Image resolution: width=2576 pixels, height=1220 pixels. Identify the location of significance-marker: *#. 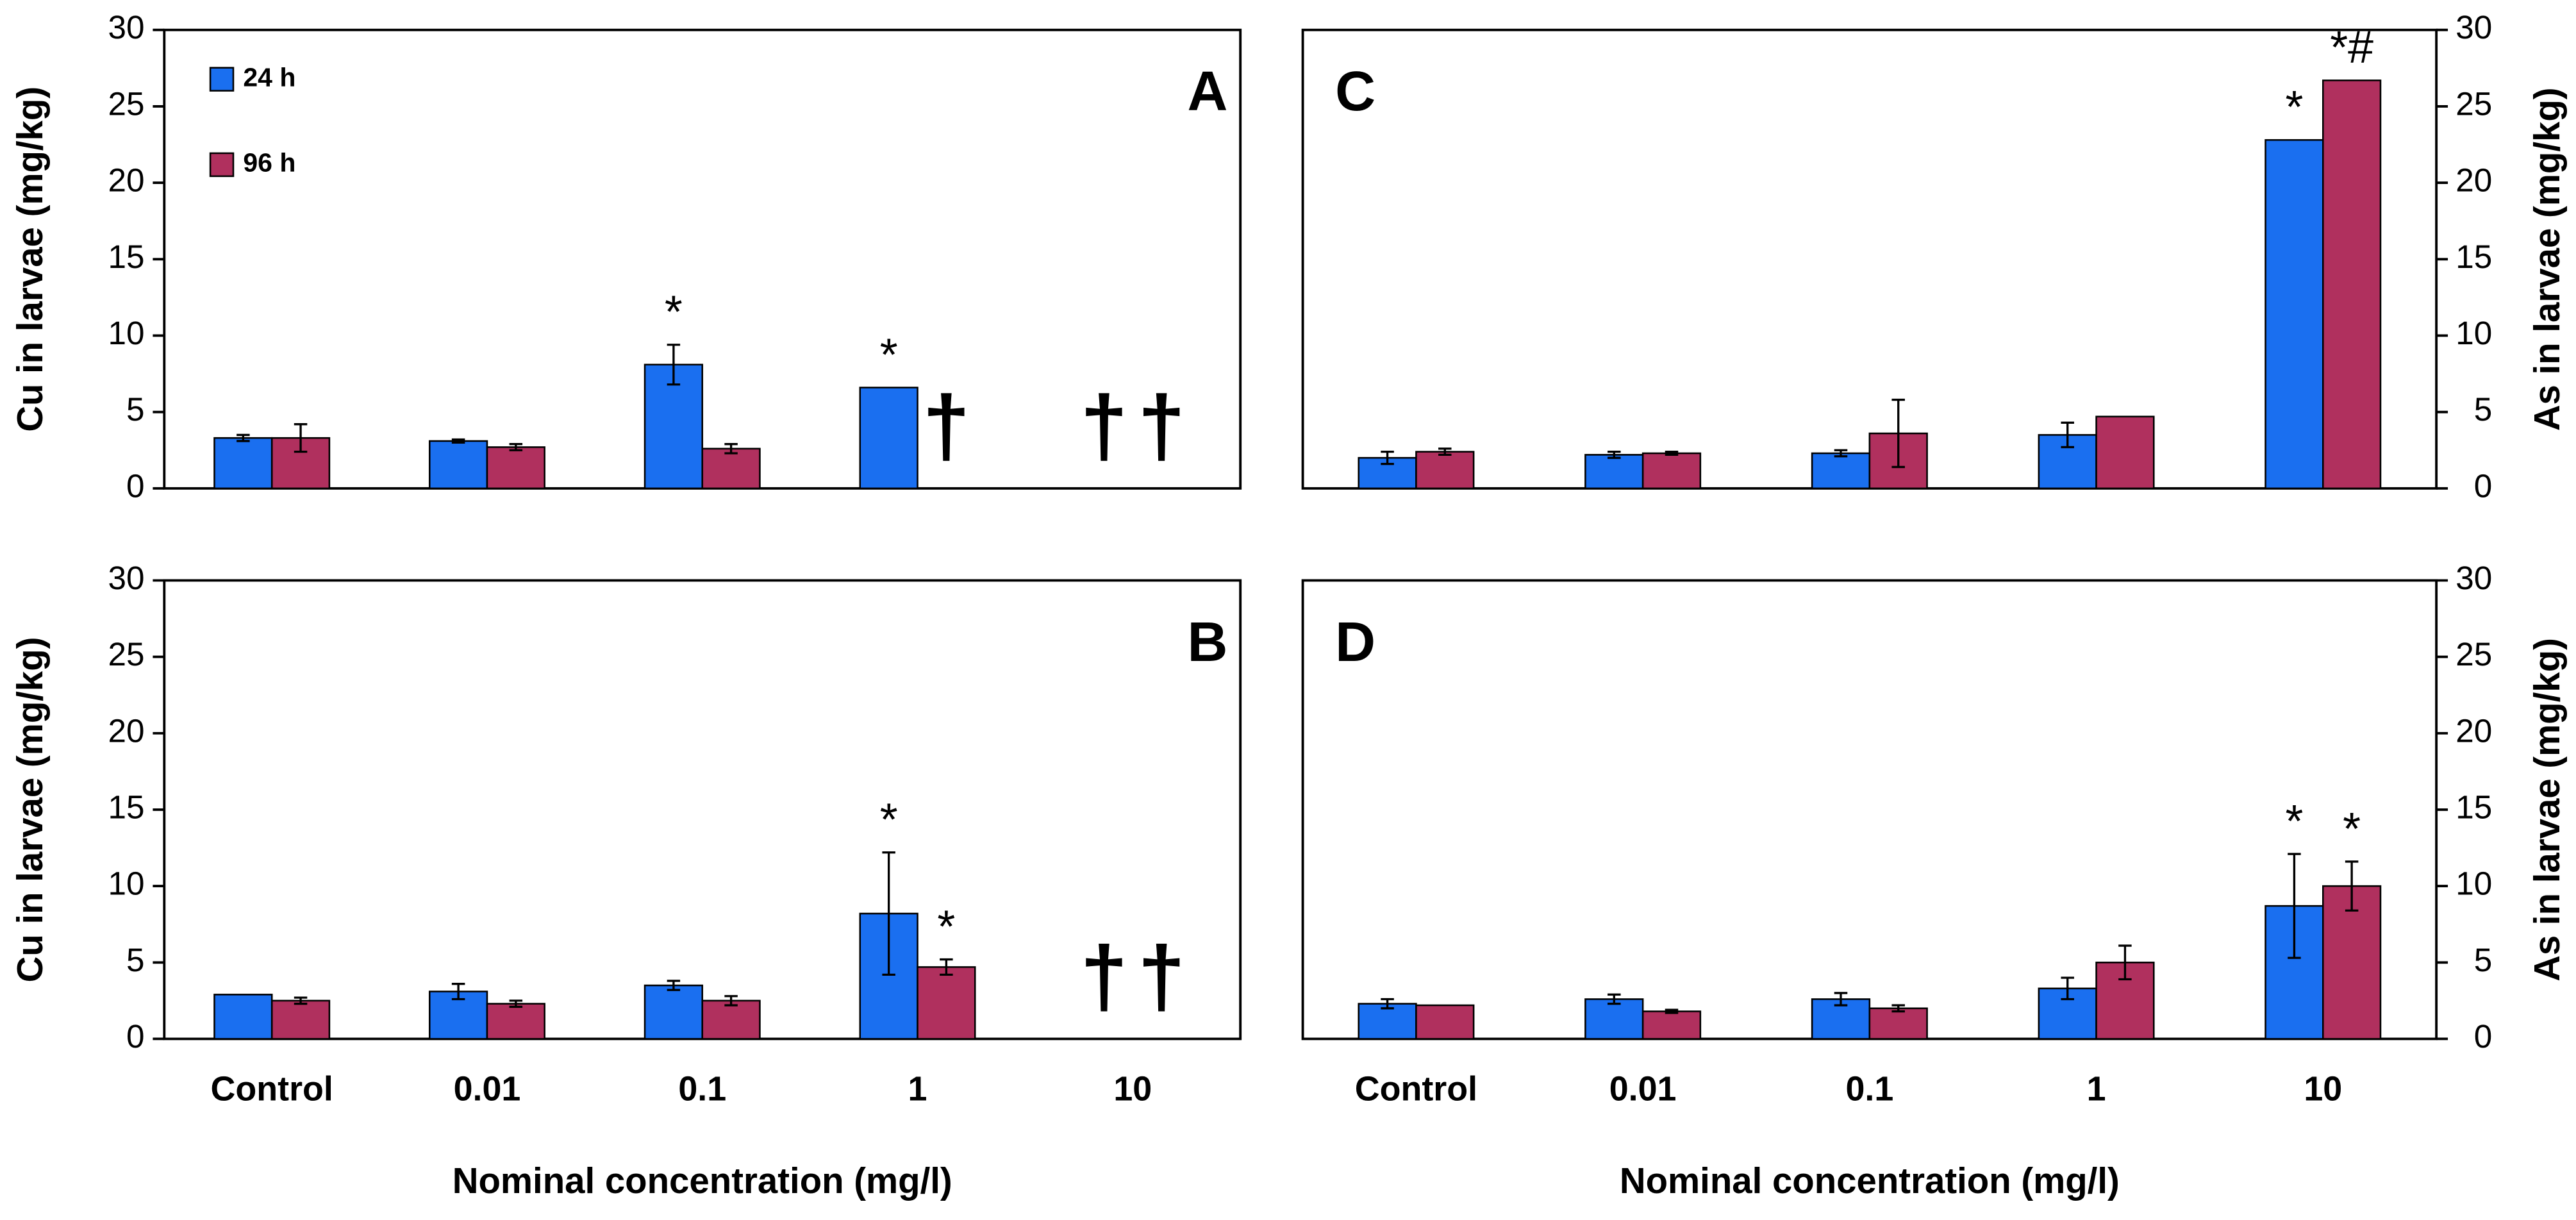
(2351, 47).